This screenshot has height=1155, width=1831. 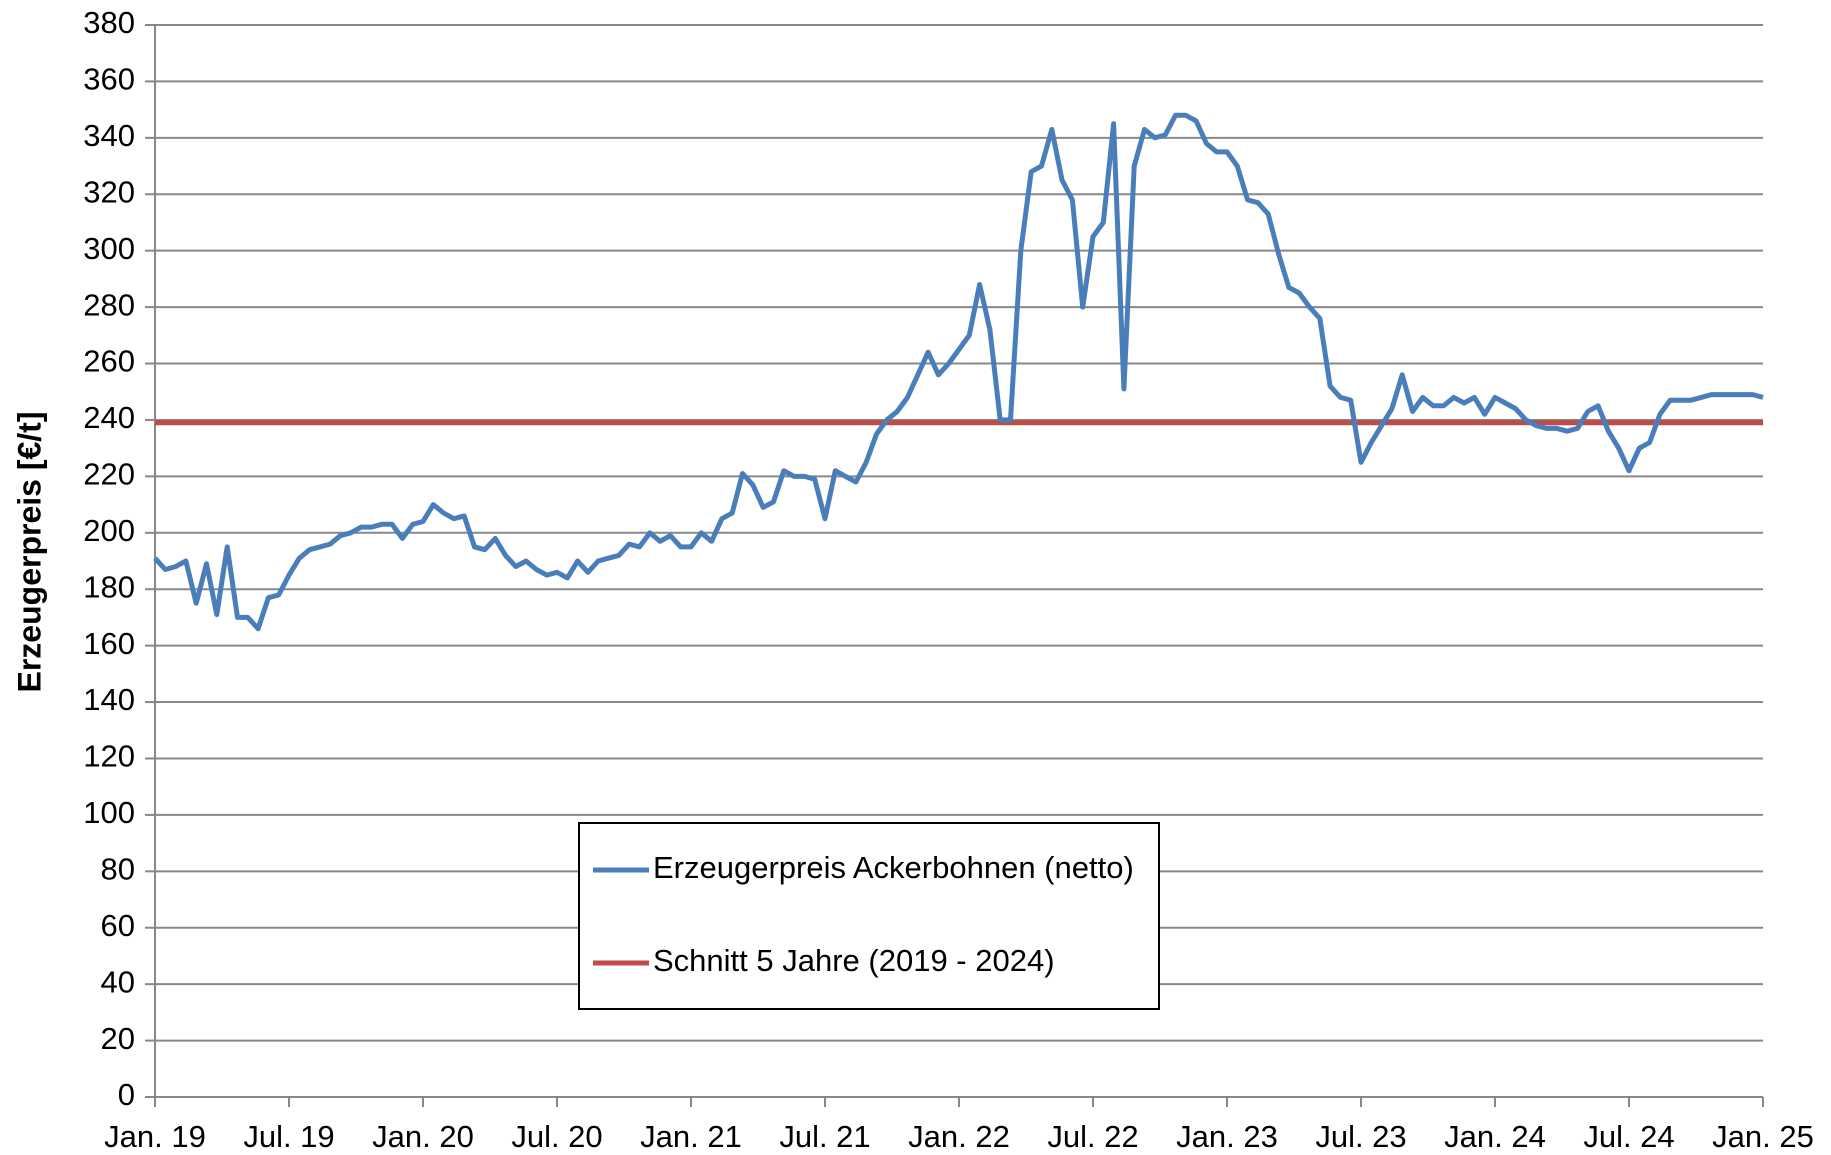 What do you see at coordinates (155, 1136) in the screenshot?
I see `x-tick-label: Jan. 19` at bounding box center [155, 1136].